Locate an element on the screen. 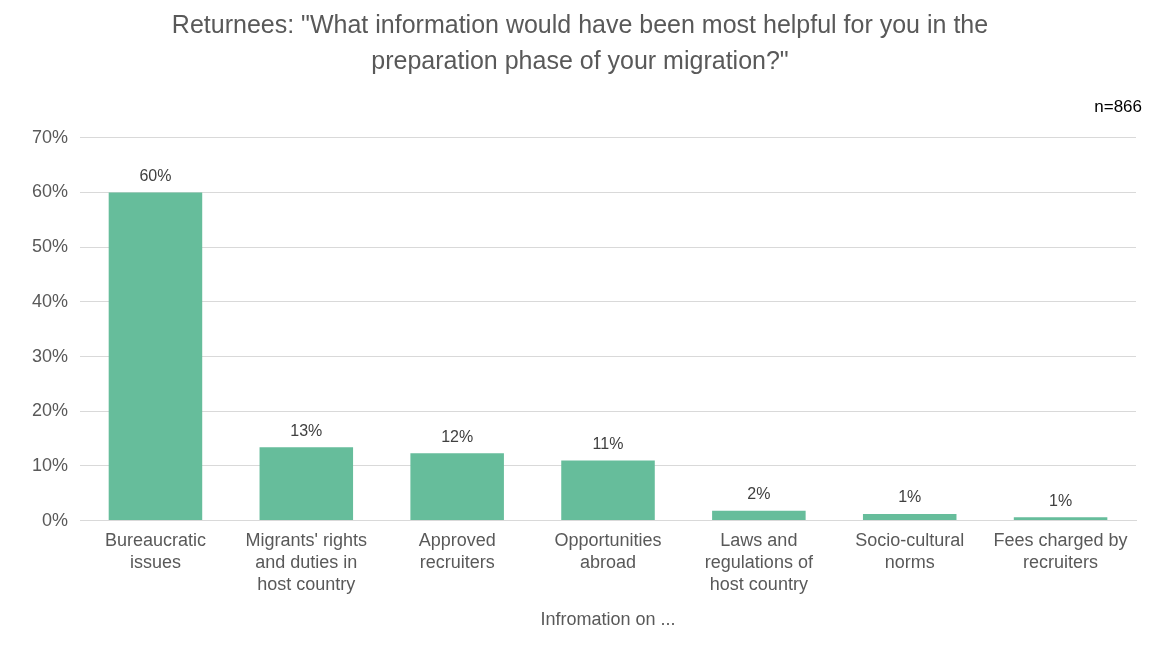 The image size is (1156, 650). x-tick-label: Opportunities abroad is located at coordinates (608, 551).